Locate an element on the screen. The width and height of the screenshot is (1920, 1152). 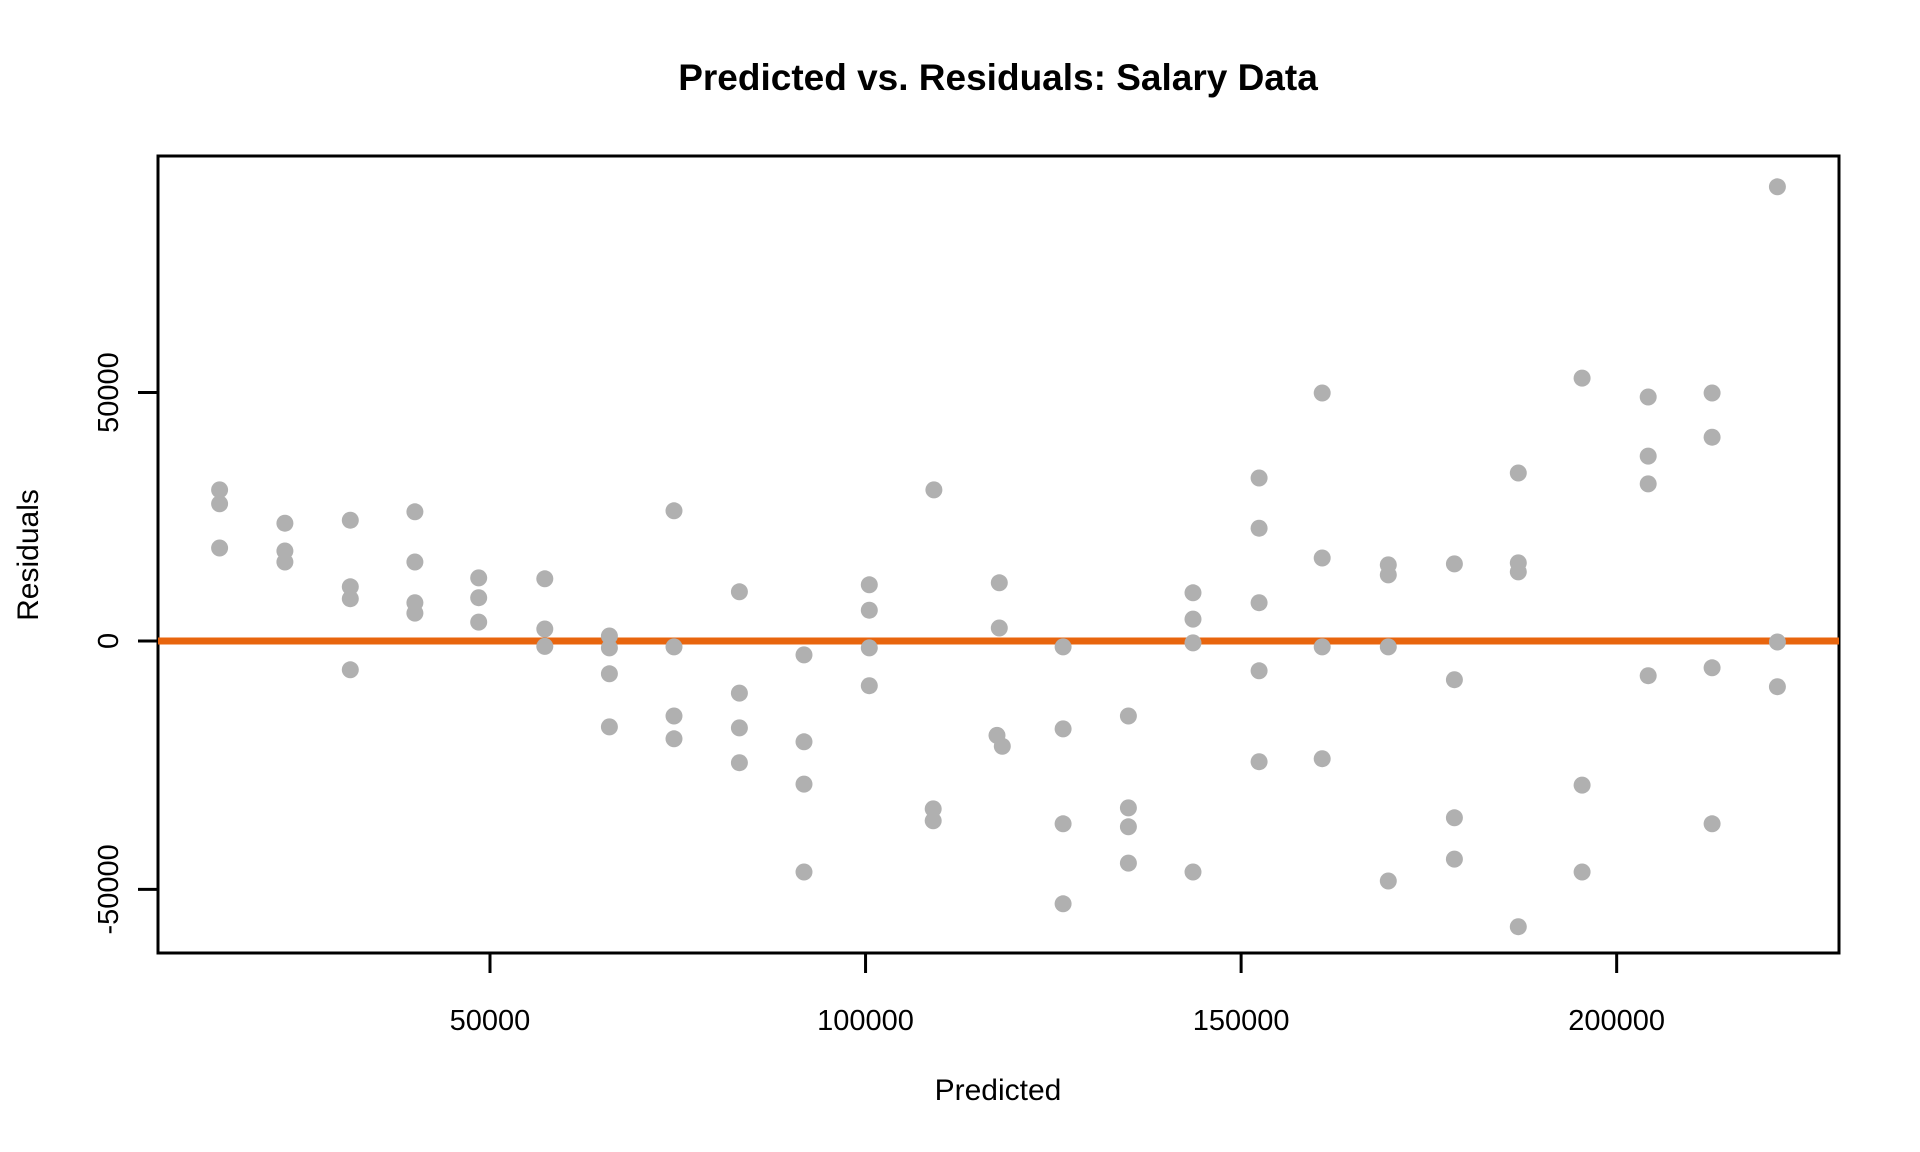
y-tick-label: 50000 is located at coordinates (109, 392).